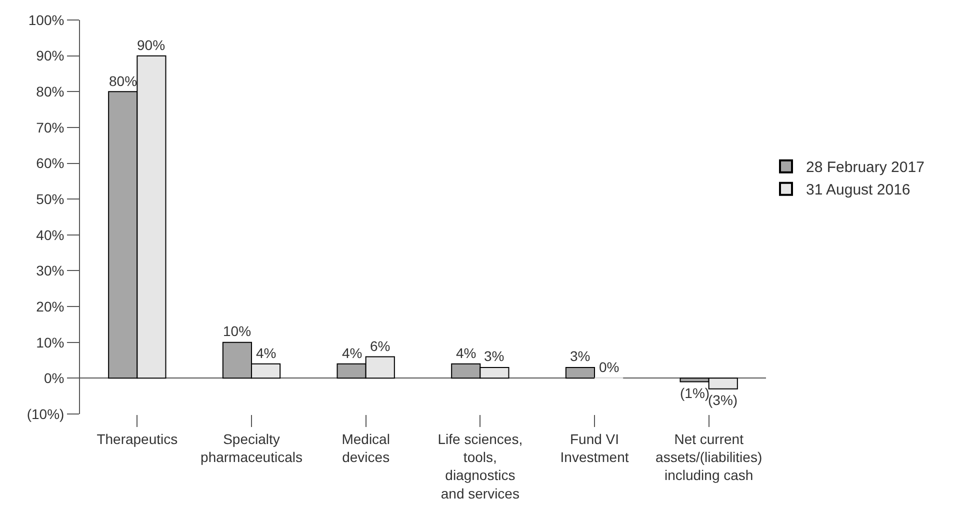  What do you see at coordinates (54, 378) in the screenshot?
I see `y-tick-label: 0%` at bounding box center [54, 378].